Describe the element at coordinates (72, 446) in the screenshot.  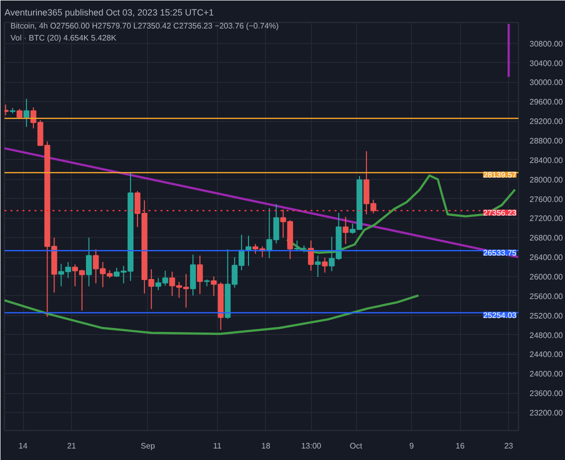
I see `x-tick-label: 21` at that location.